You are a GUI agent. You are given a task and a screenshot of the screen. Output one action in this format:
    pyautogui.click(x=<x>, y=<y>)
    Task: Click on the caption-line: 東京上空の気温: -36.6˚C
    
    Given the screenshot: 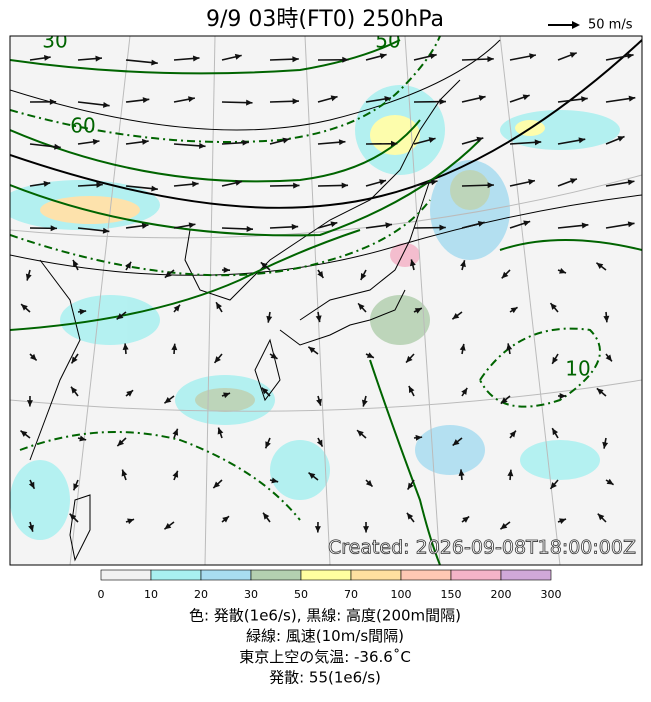 What is the action you would take?
    pyautogui.click(x=325, y=657)
    